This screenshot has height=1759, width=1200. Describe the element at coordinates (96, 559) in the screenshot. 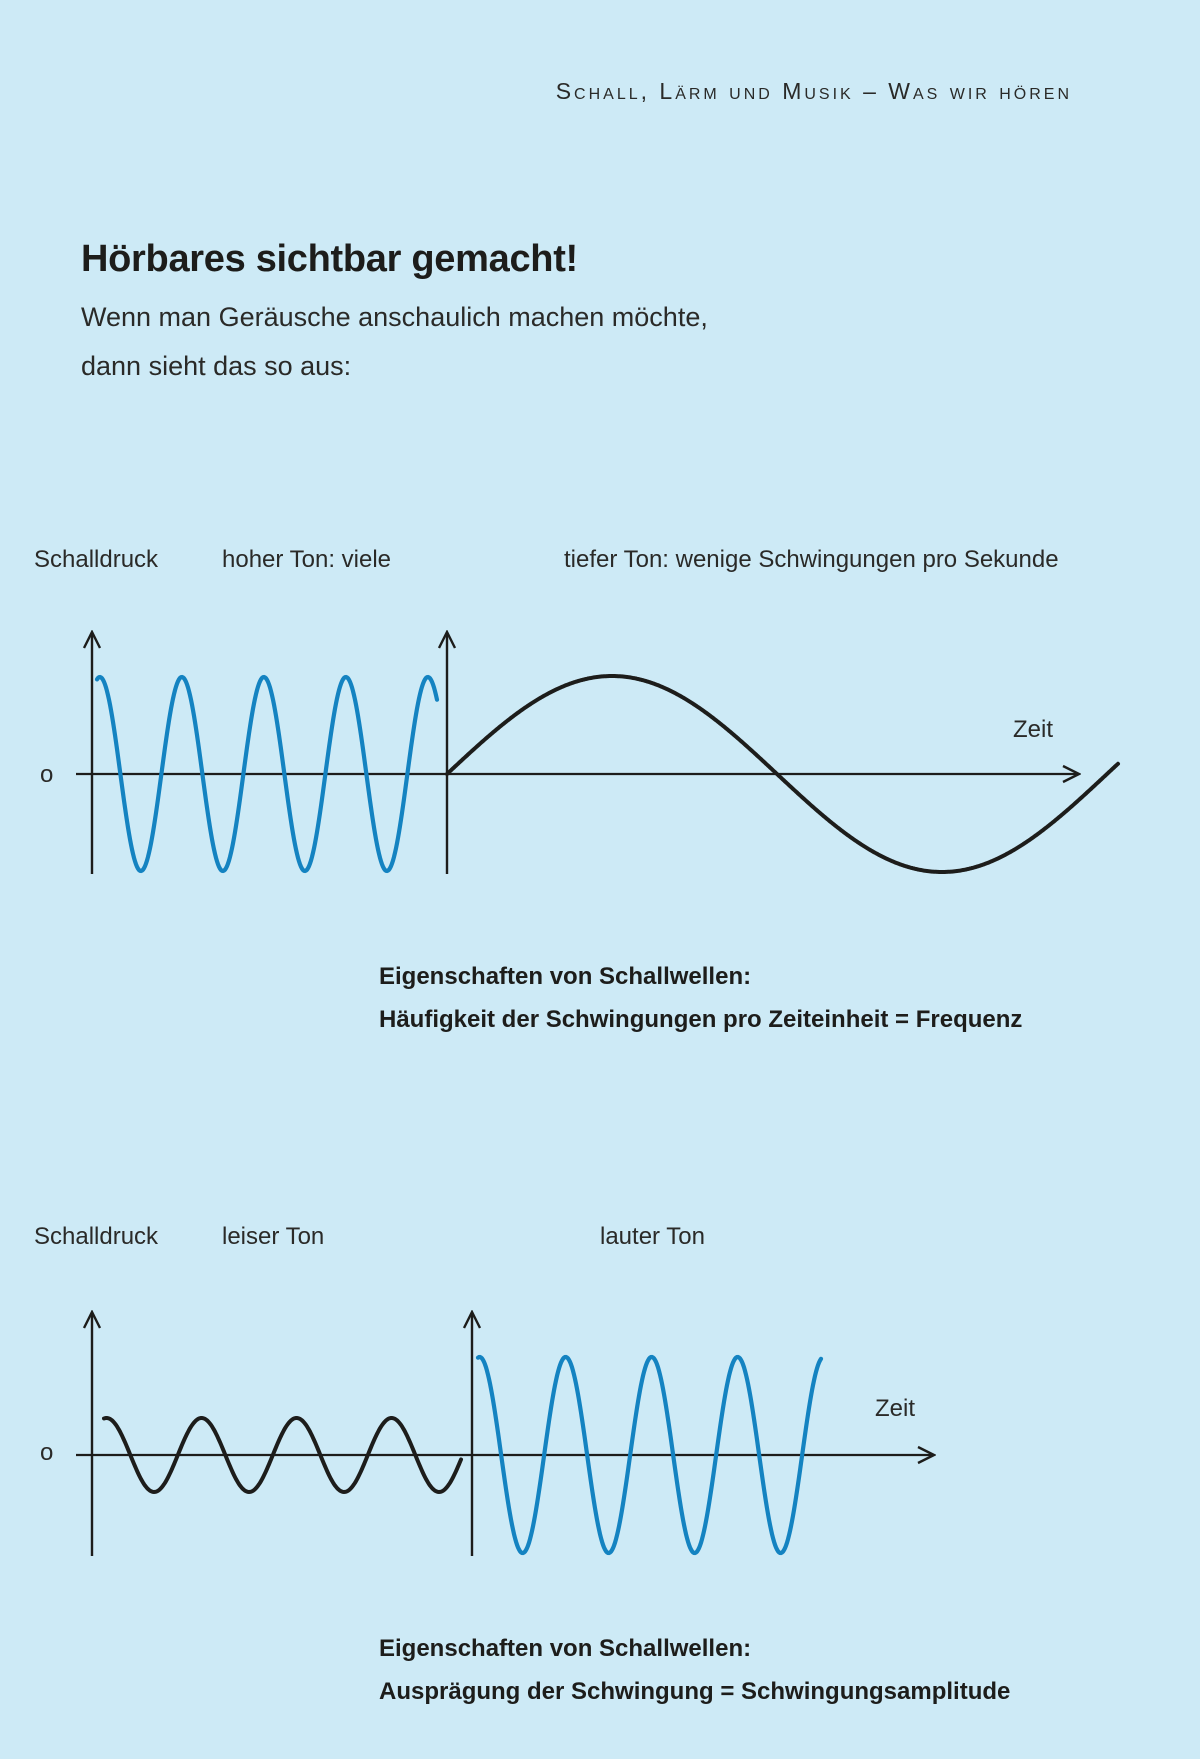

I see `y-axis-label-frequency: Schalldruck` at that location.